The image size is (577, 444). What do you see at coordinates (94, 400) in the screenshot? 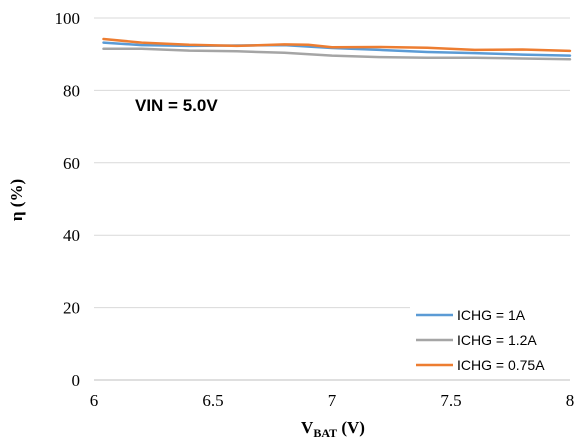
I see `x-tick-label: 6` at bounding box center [94, 400].